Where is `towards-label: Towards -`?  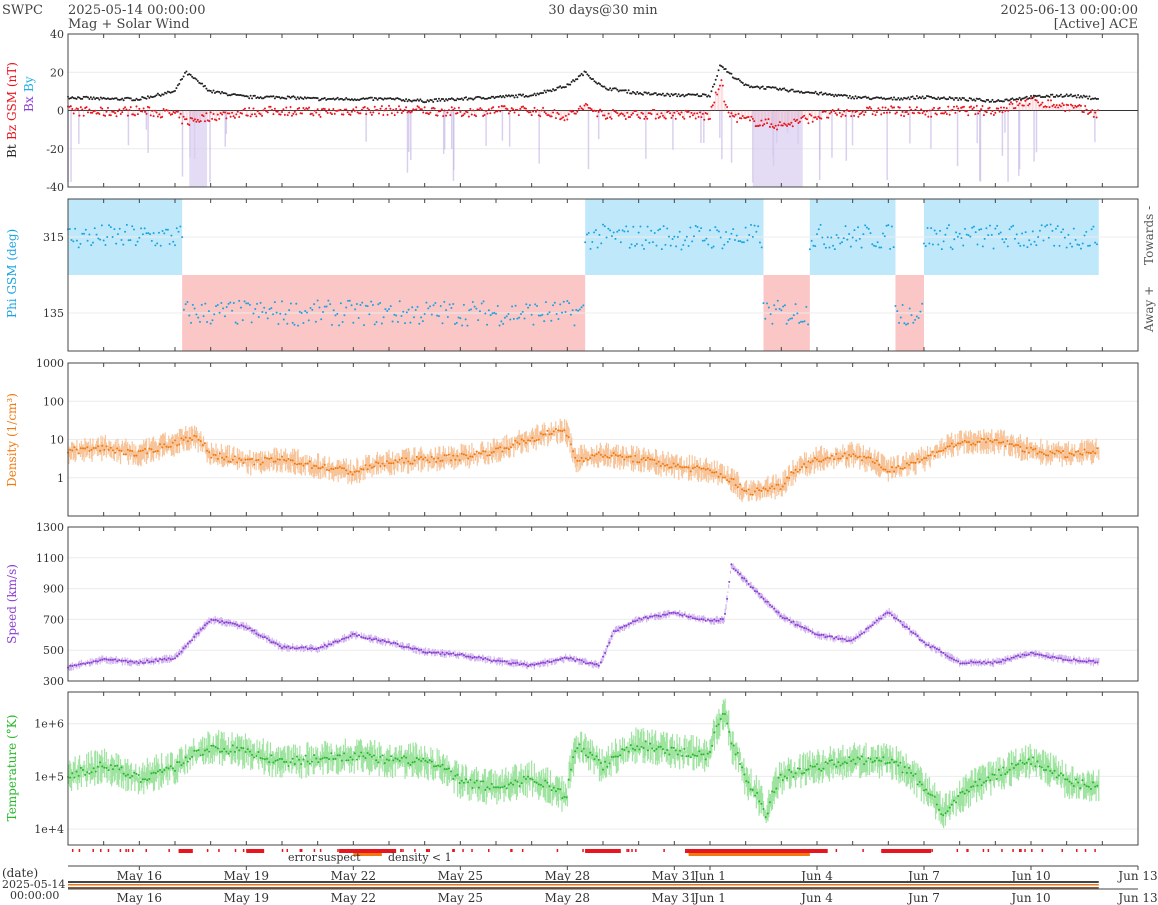 towards-label: Towards - is located at coordinates (1149, 235).